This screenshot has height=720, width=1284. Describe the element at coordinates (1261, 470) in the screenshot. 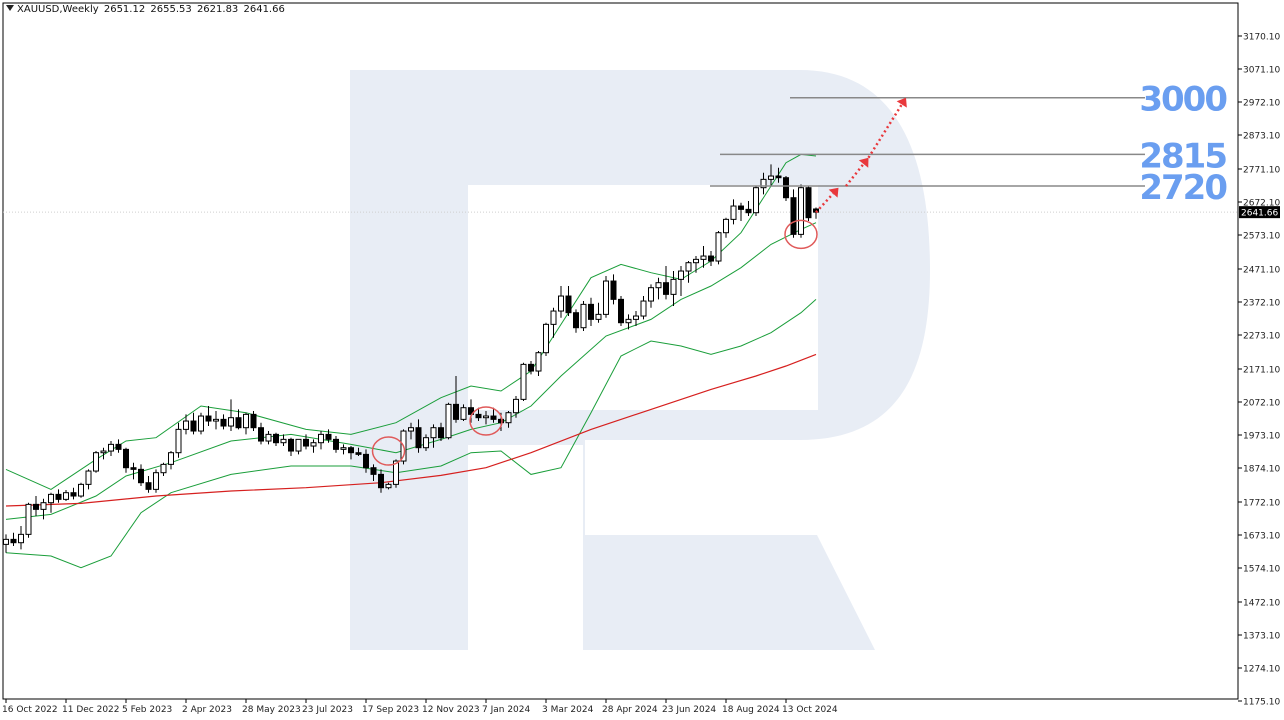

I see `y-axis-tick-label: 1874.10` at that location.